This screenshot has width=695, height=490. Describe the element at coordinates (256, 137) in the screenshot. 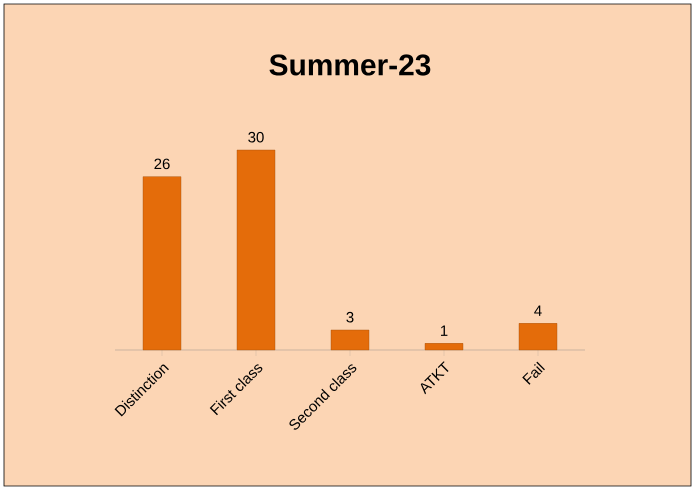

I see `data-label: 30` at that location.